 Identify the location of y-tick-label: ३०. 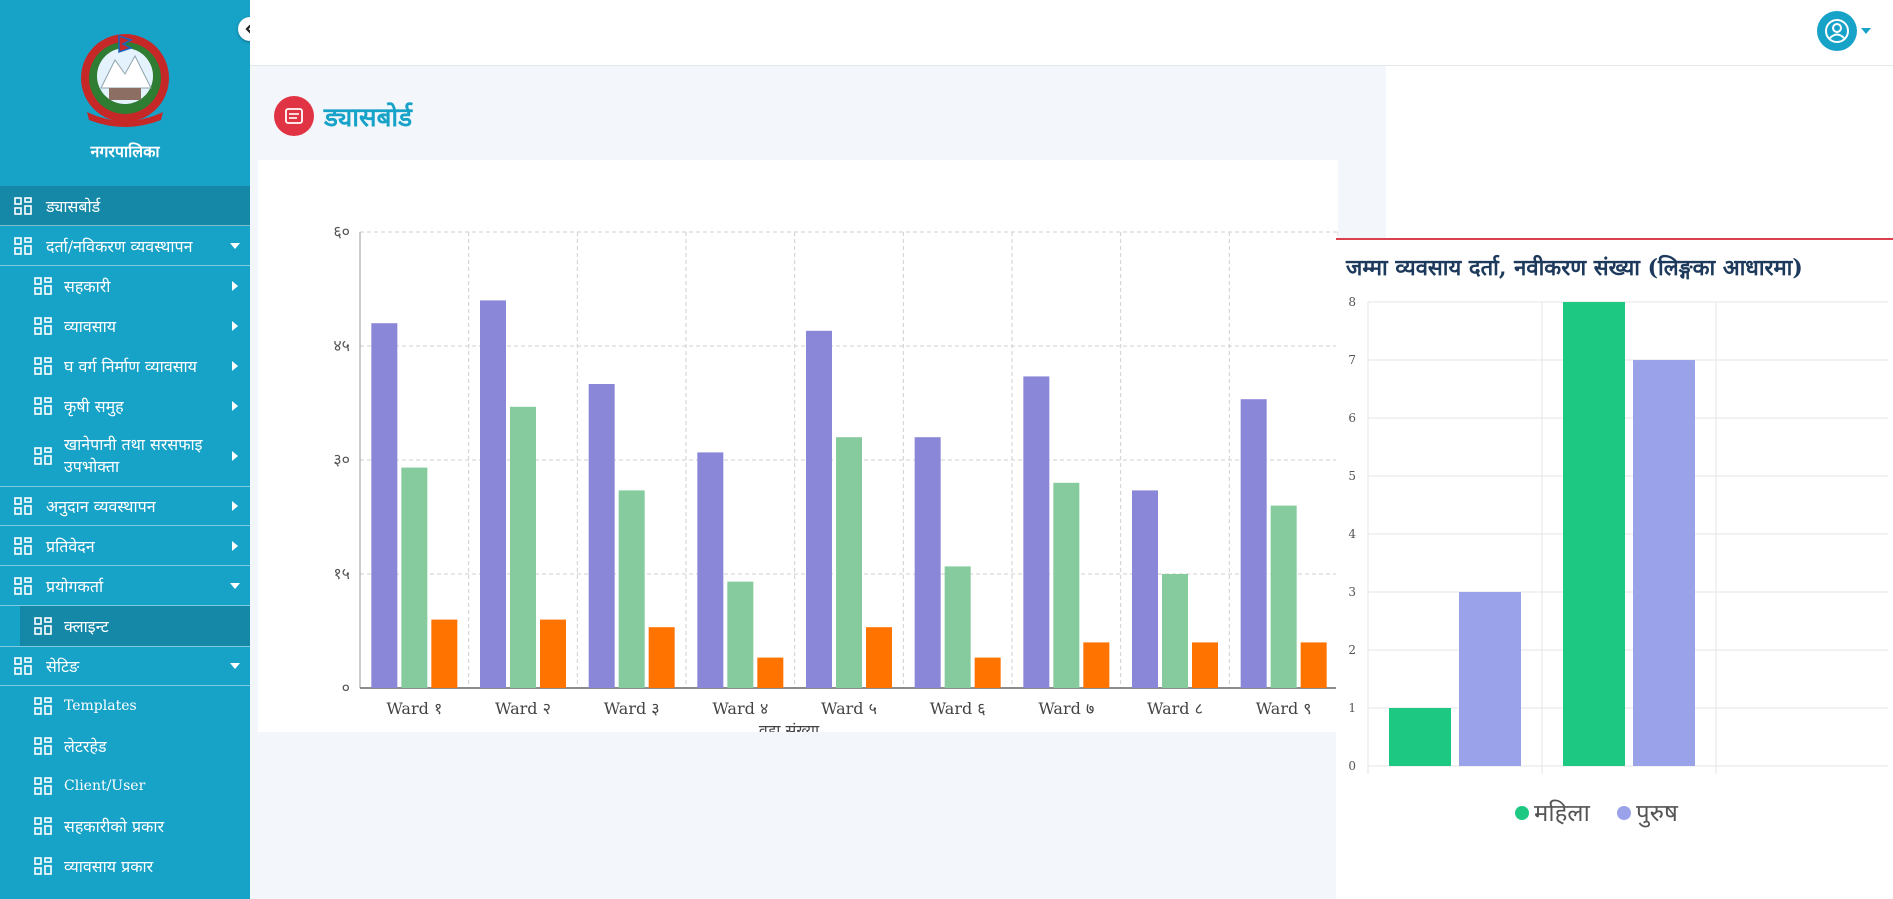
(341, 459).